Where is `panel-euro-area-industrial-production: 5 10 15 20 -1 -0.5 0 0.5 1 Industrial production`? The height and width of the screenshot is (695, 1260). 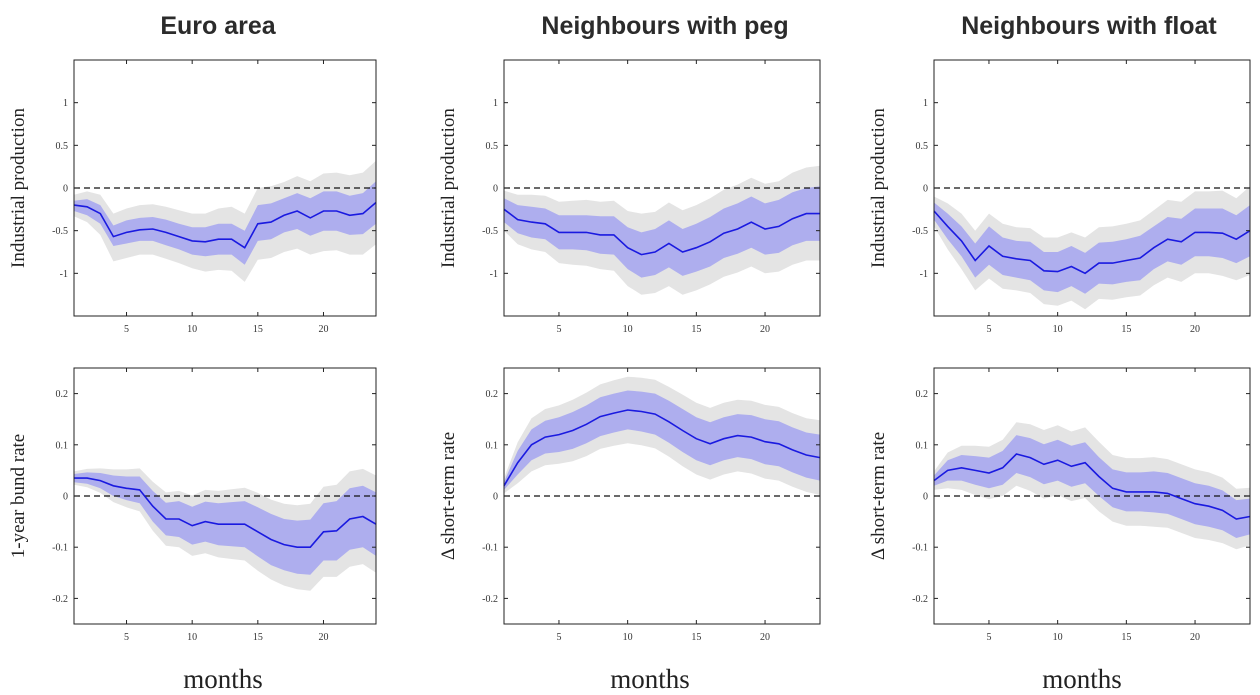 panel-euro-area-industrial-production: 5 10 15 20 -1 -0.5 0 0.5 1 Industrial production is located at coordinates (192, 197).